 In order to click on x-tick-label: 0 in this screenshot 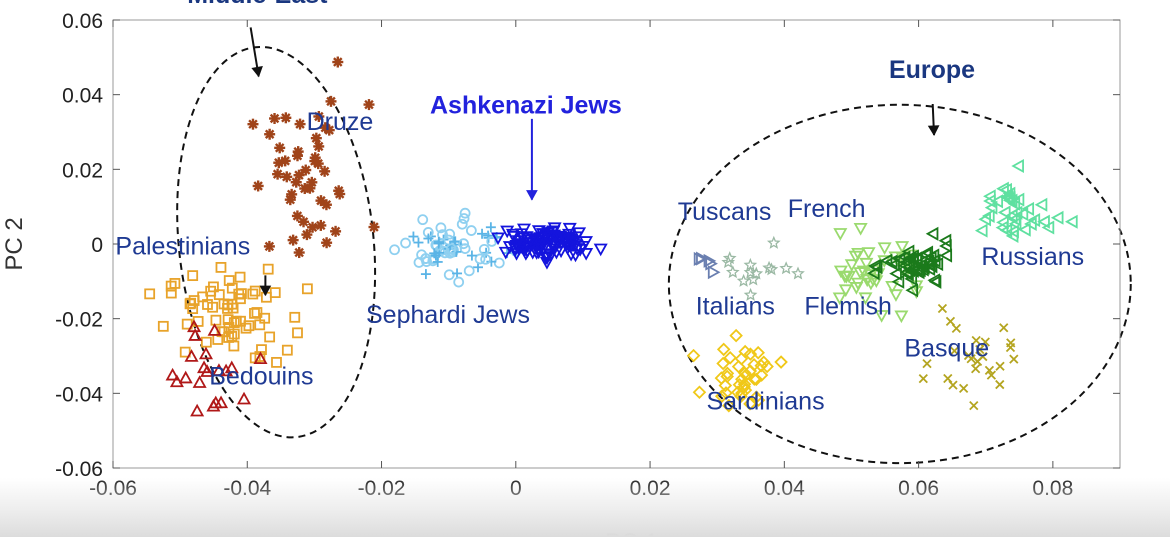, I will do `click(516, 488)`.